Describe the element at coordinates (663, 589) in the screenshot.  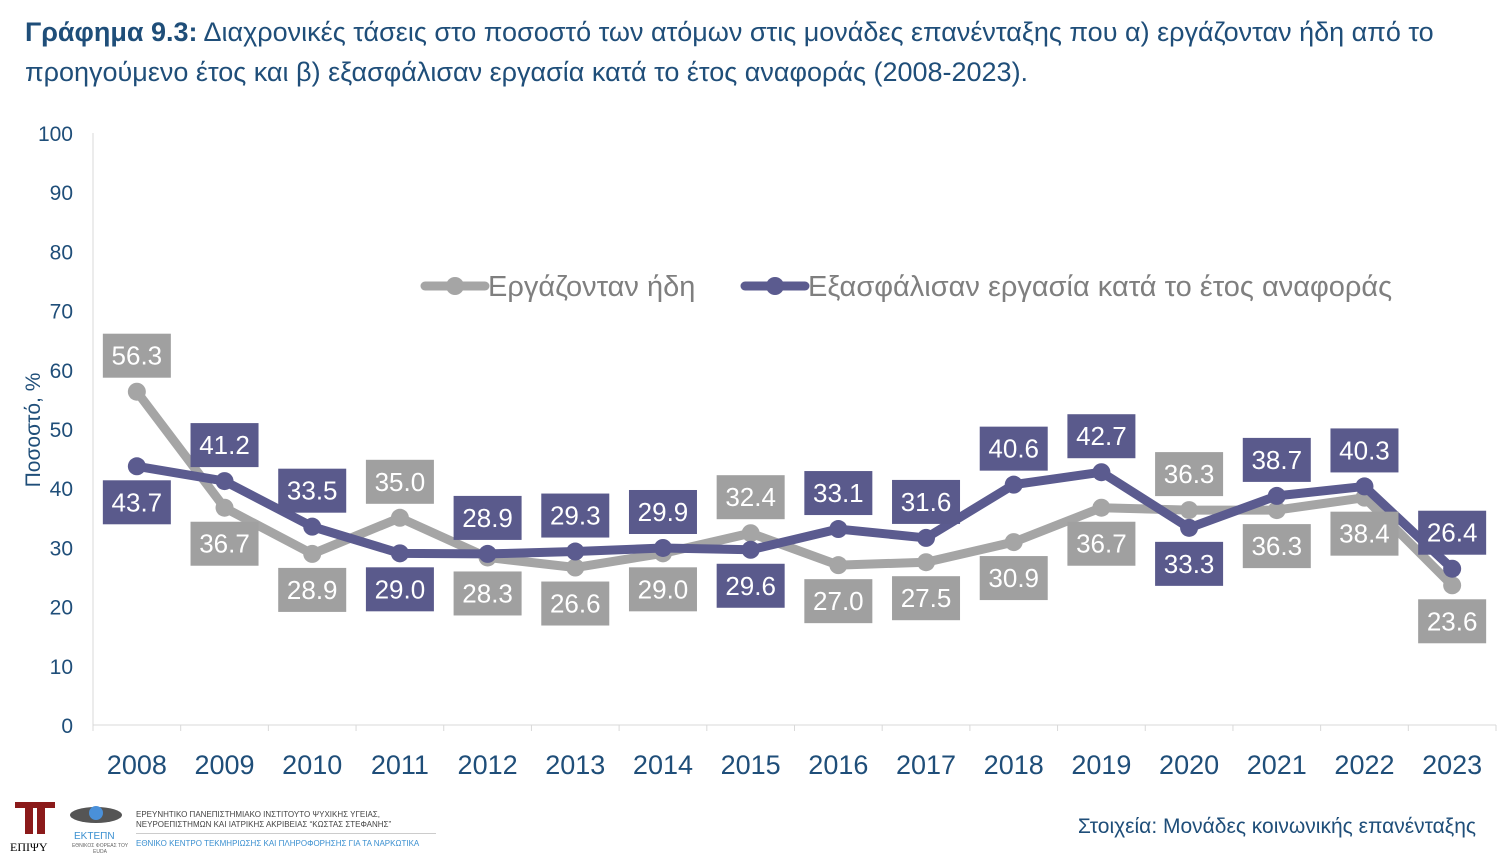
I see `data-label: 29.0` at that location.